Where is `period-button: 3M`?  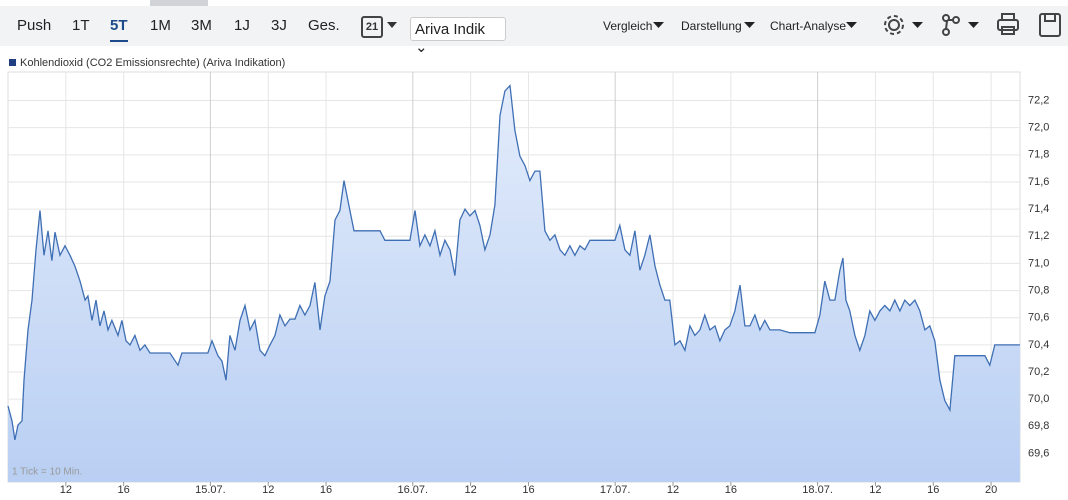 period-button: 3M is located at coordinates (201, 25).